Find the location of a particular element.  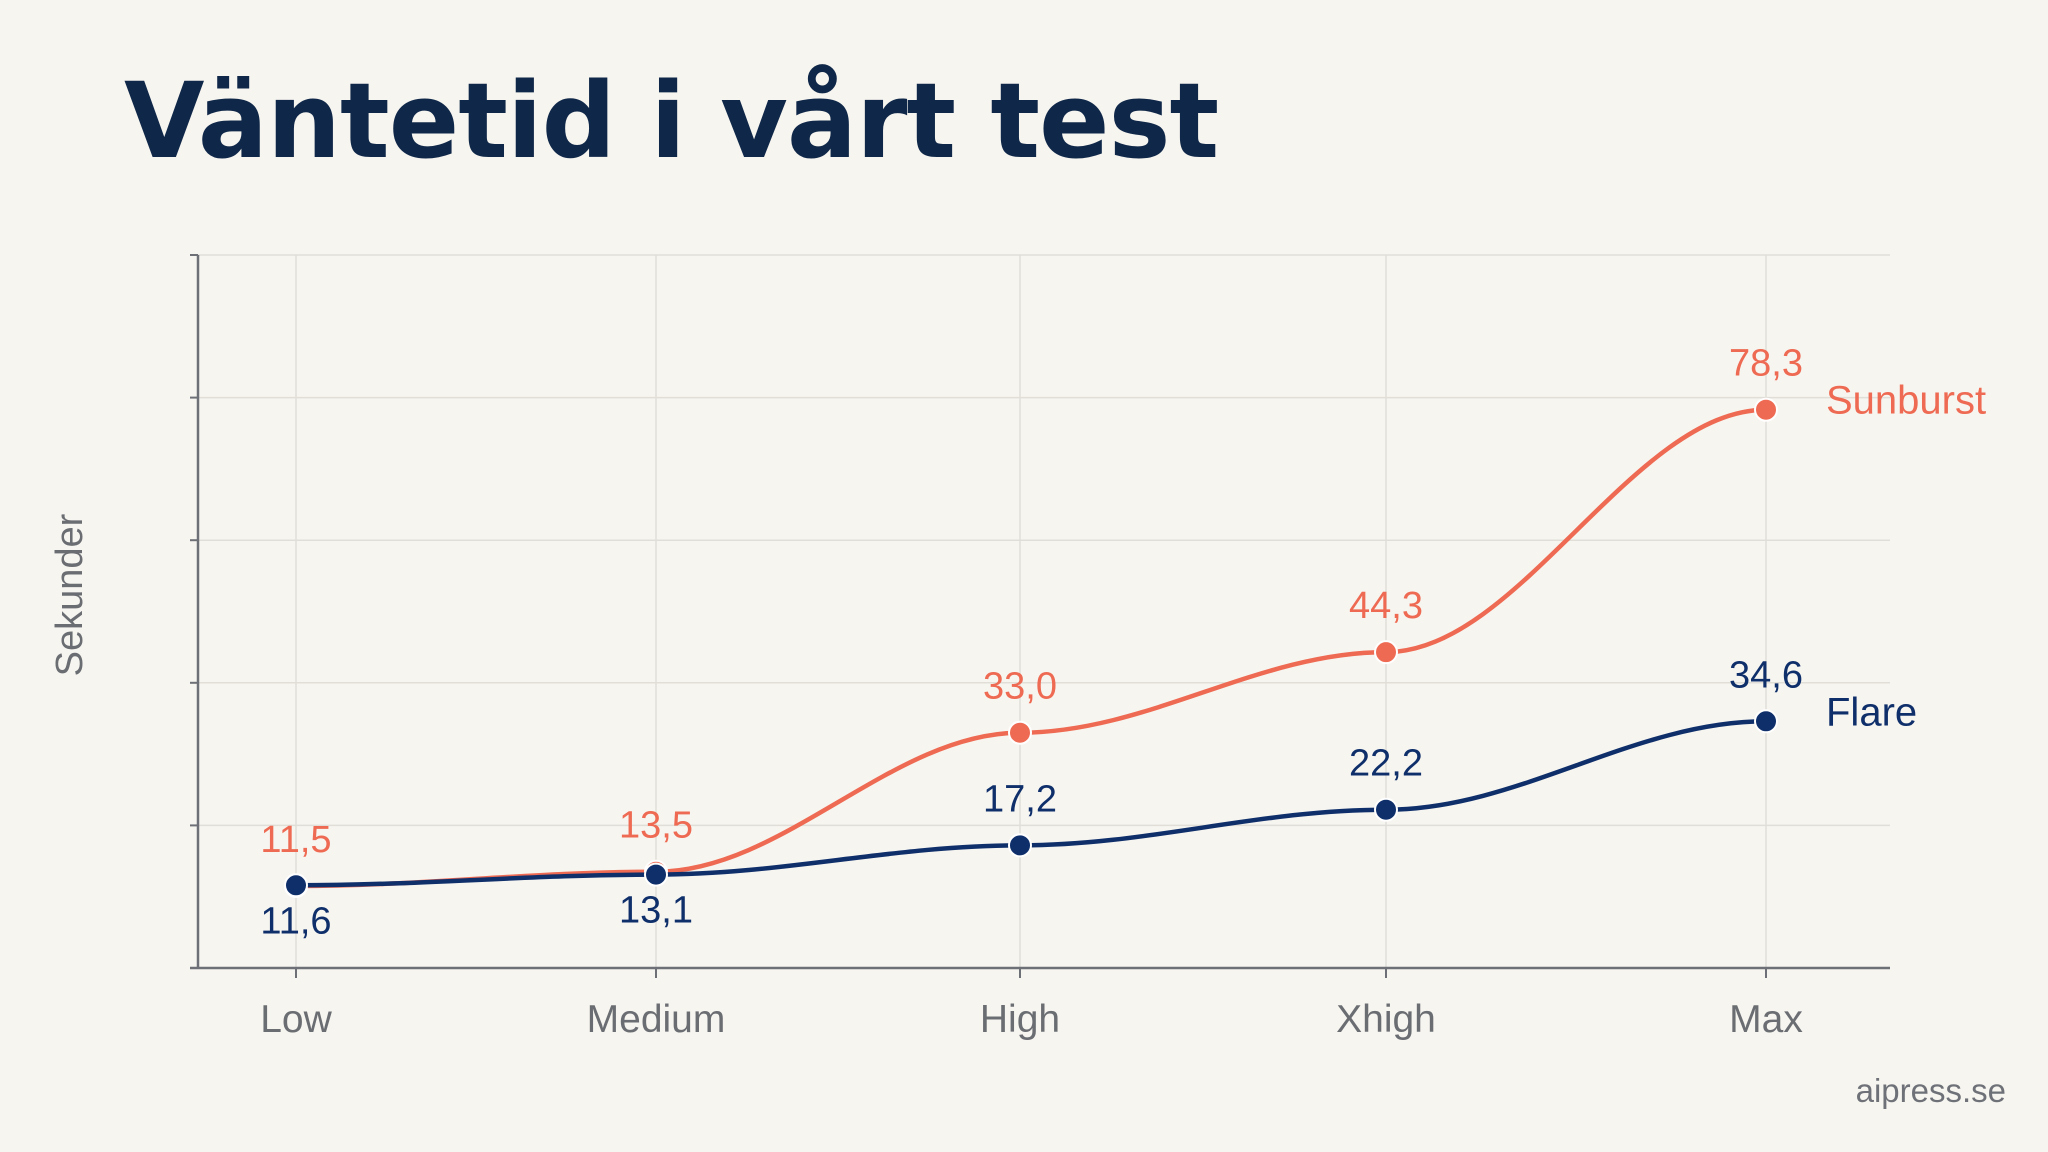

data-label-sunburst: 44,3 is located at coordinates (1386, 606).